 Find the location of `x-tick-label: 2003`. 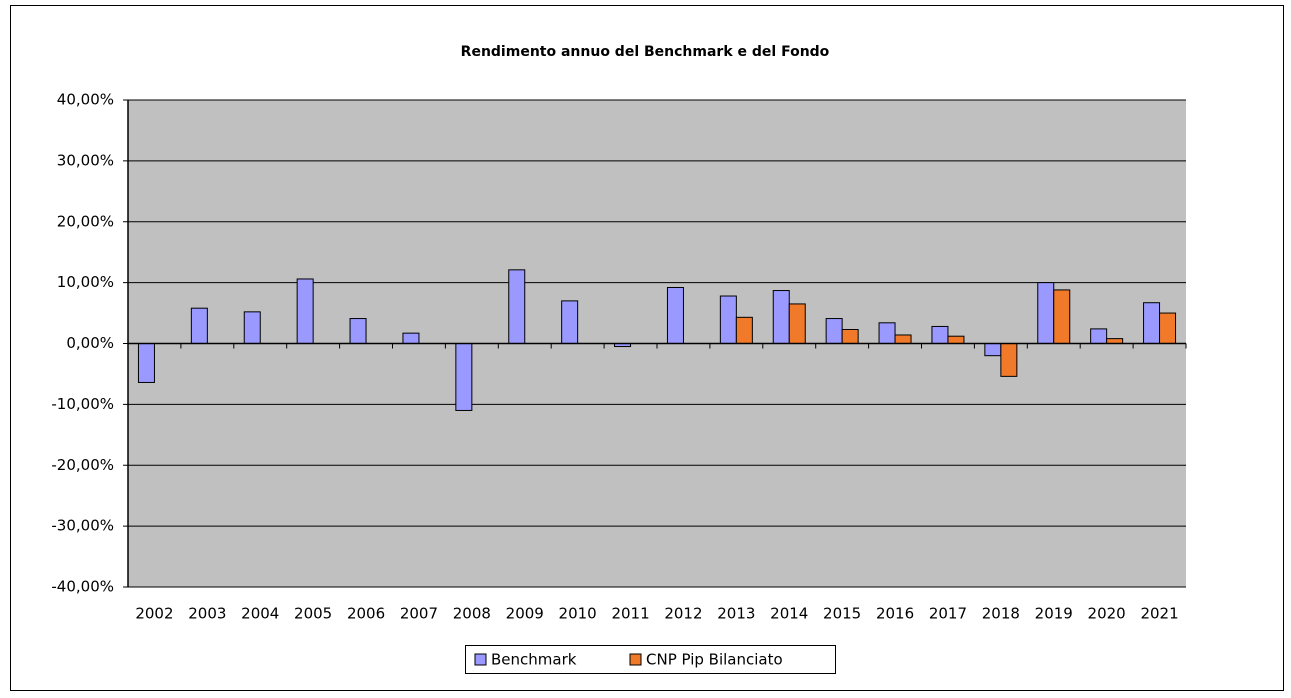

x-tick-label: 2003 is located at coordinates (207, 614).